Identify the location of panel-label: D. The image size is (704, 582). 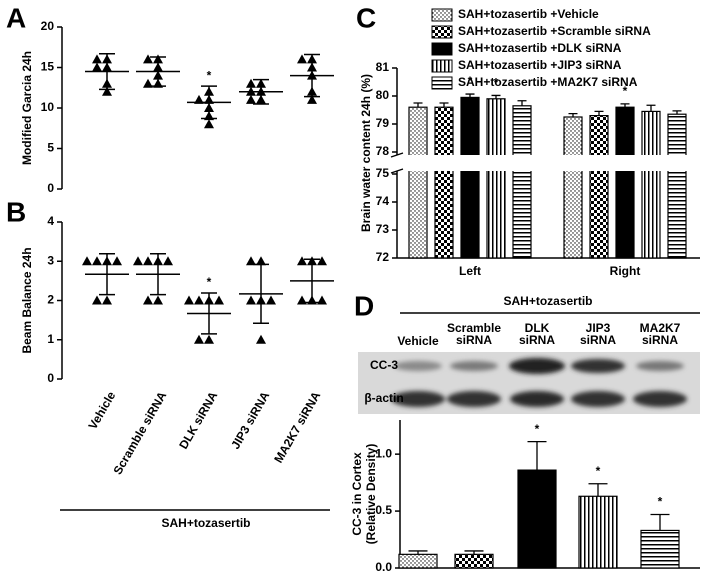
(364, 305).